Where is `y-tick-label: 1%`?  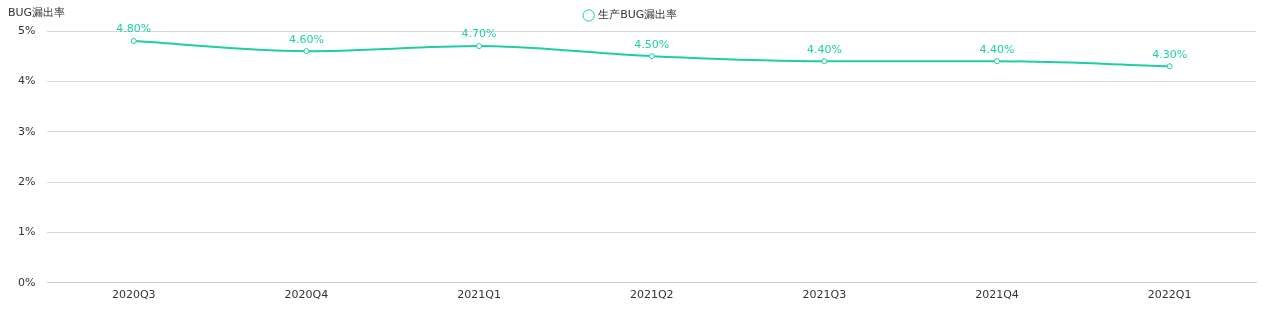
y-tick-label: 1% is located at coordinates (27, 232).